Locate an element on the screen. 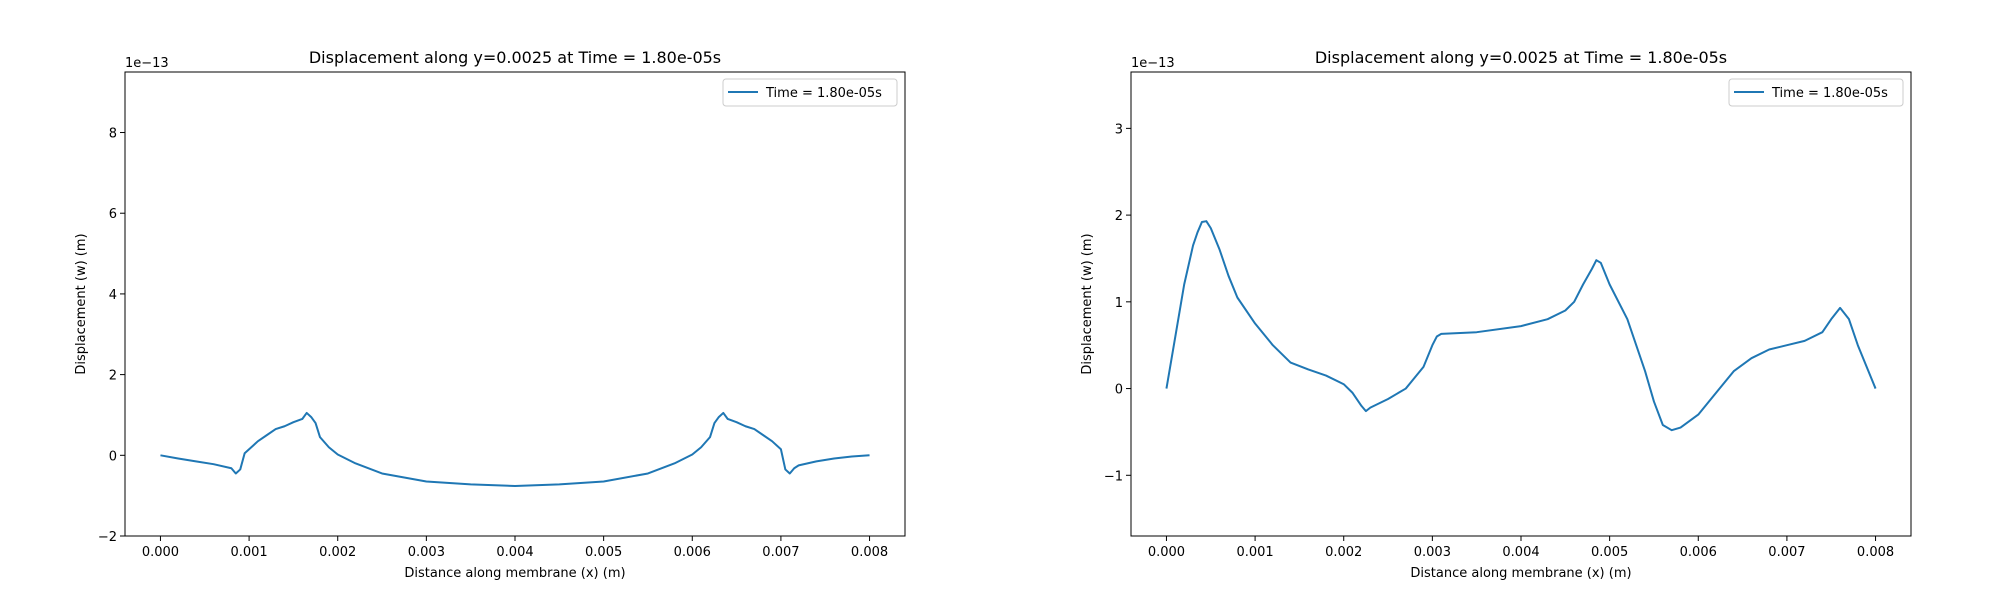 This screenshot has height=600, width=2000. right-chart-legend: Time = 1.80e-05s is located at coordinates (1816, 92).